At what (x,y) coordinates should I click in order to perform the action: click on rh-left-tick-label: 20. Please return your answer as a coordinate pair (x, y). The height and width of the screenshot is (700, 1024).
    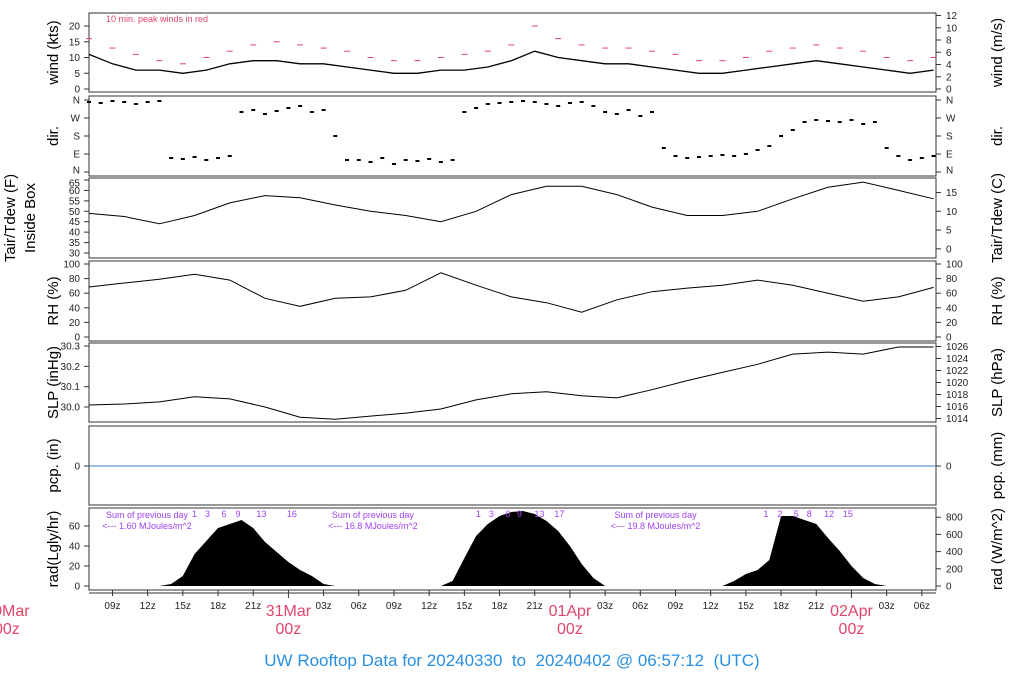
    Looking at the image, I should click on (75, 323).